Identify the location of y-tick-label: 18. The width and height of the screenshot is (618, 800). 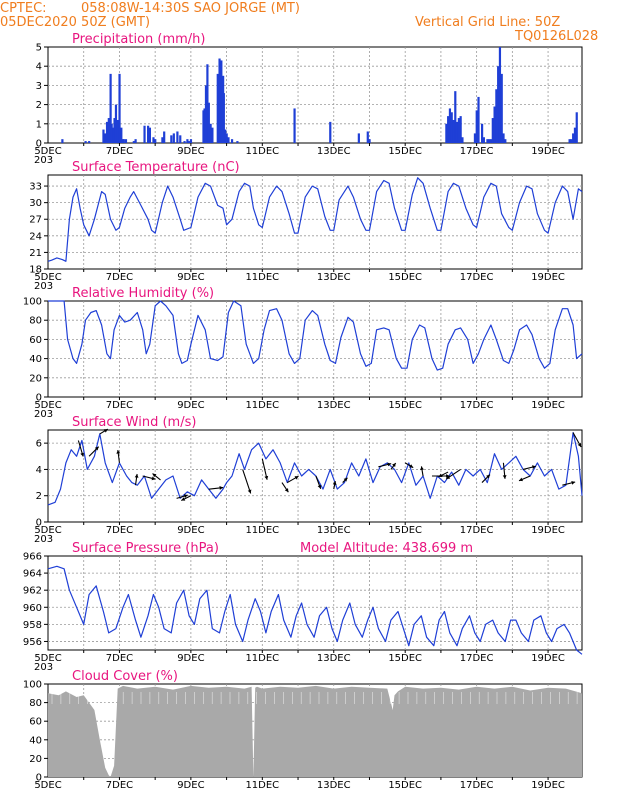
(35, 270).